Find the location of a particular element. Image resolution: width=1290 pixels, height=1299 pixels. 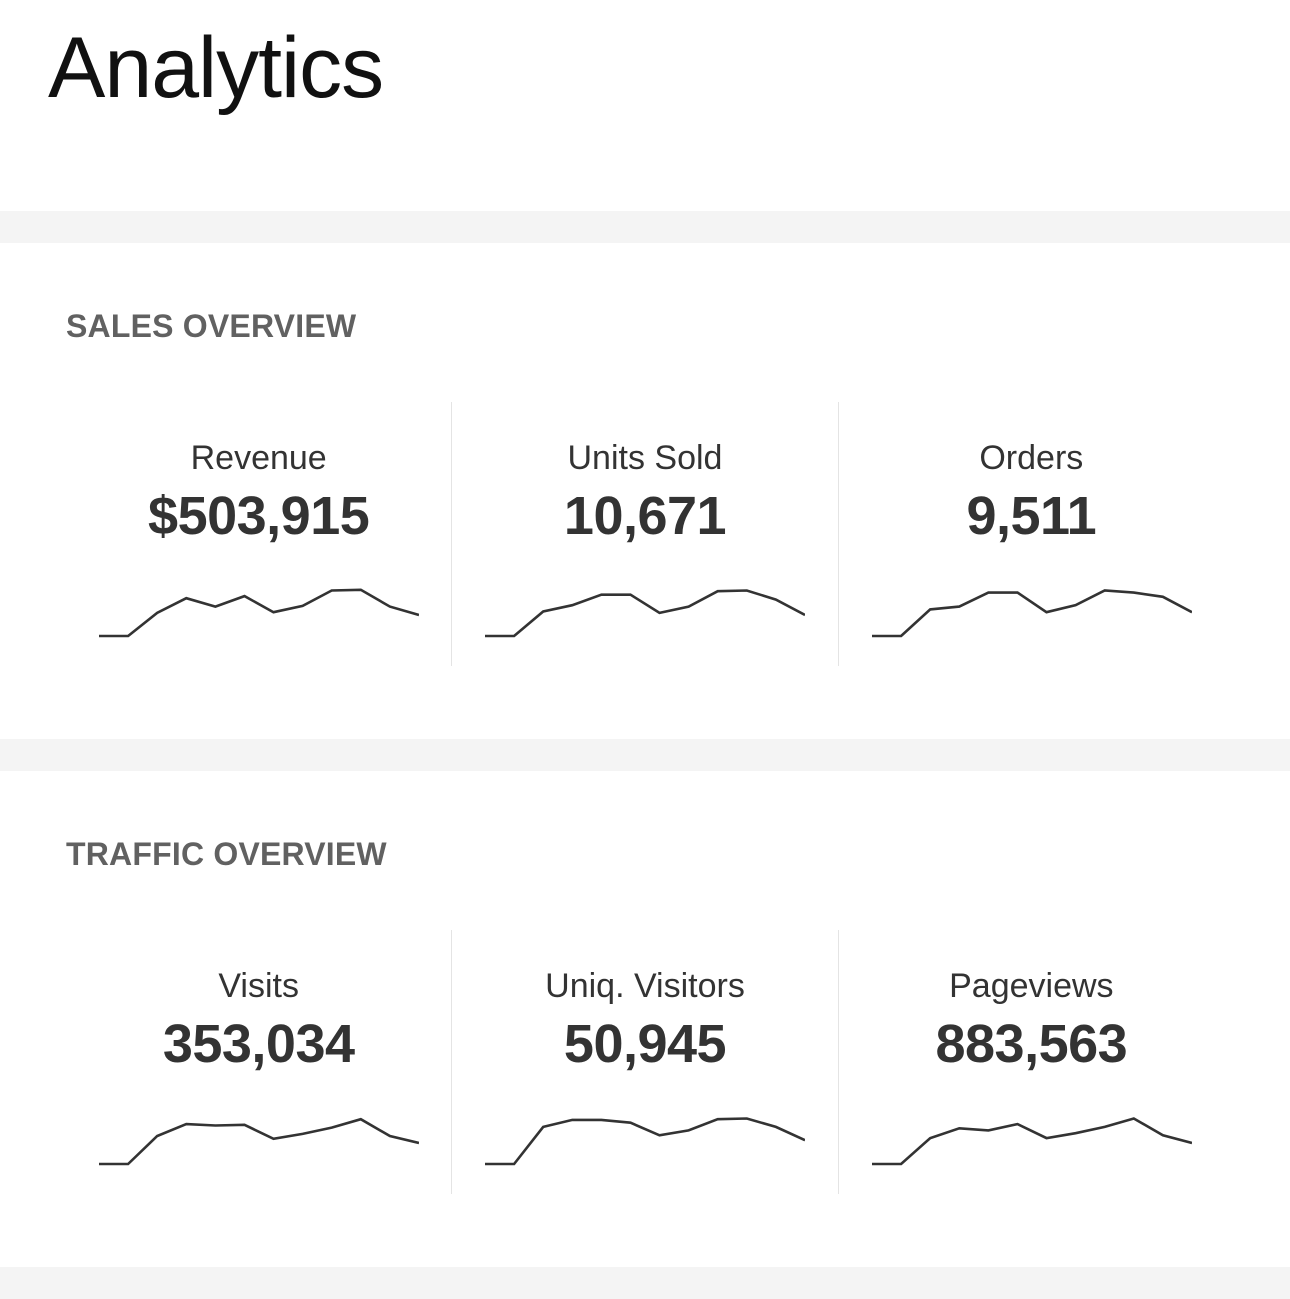

metric-value: 10,671 is located at coordinates (645, 516).